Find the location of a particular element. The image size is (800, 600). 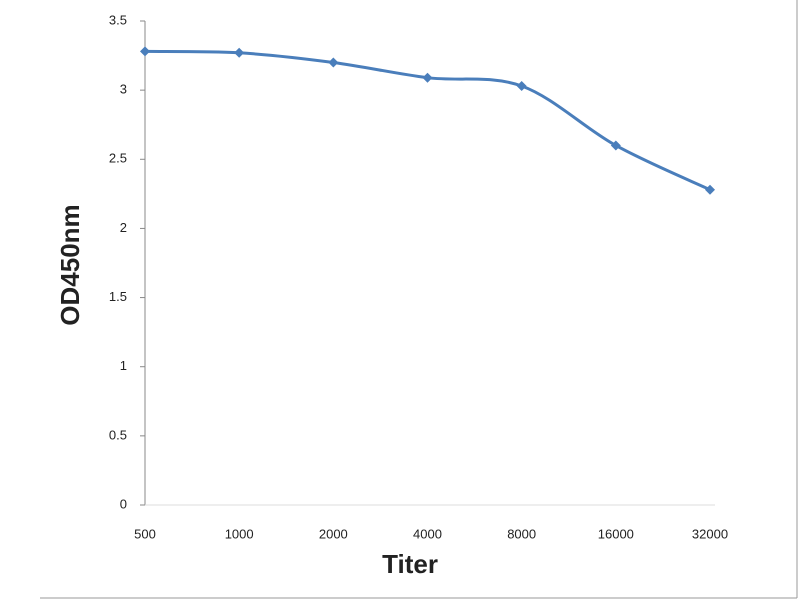

x-axis-title: Titer is located at coordinates (410, 564).